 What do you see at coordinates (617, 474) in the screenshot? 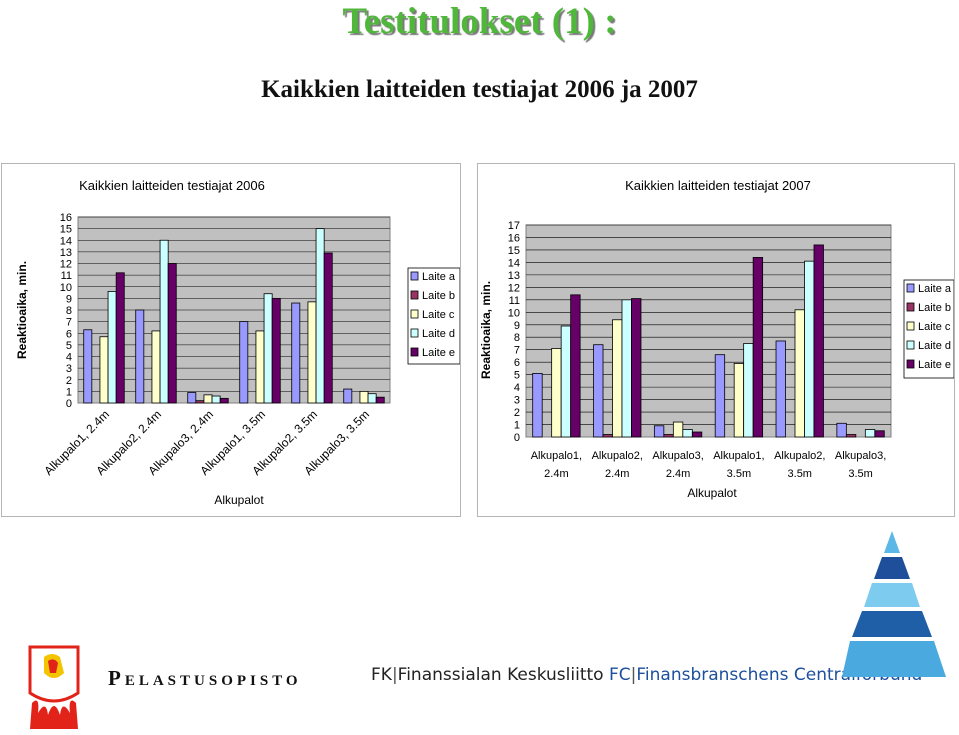
I see `x-tick-label: 2.4m` at bounding box center [617, 474].